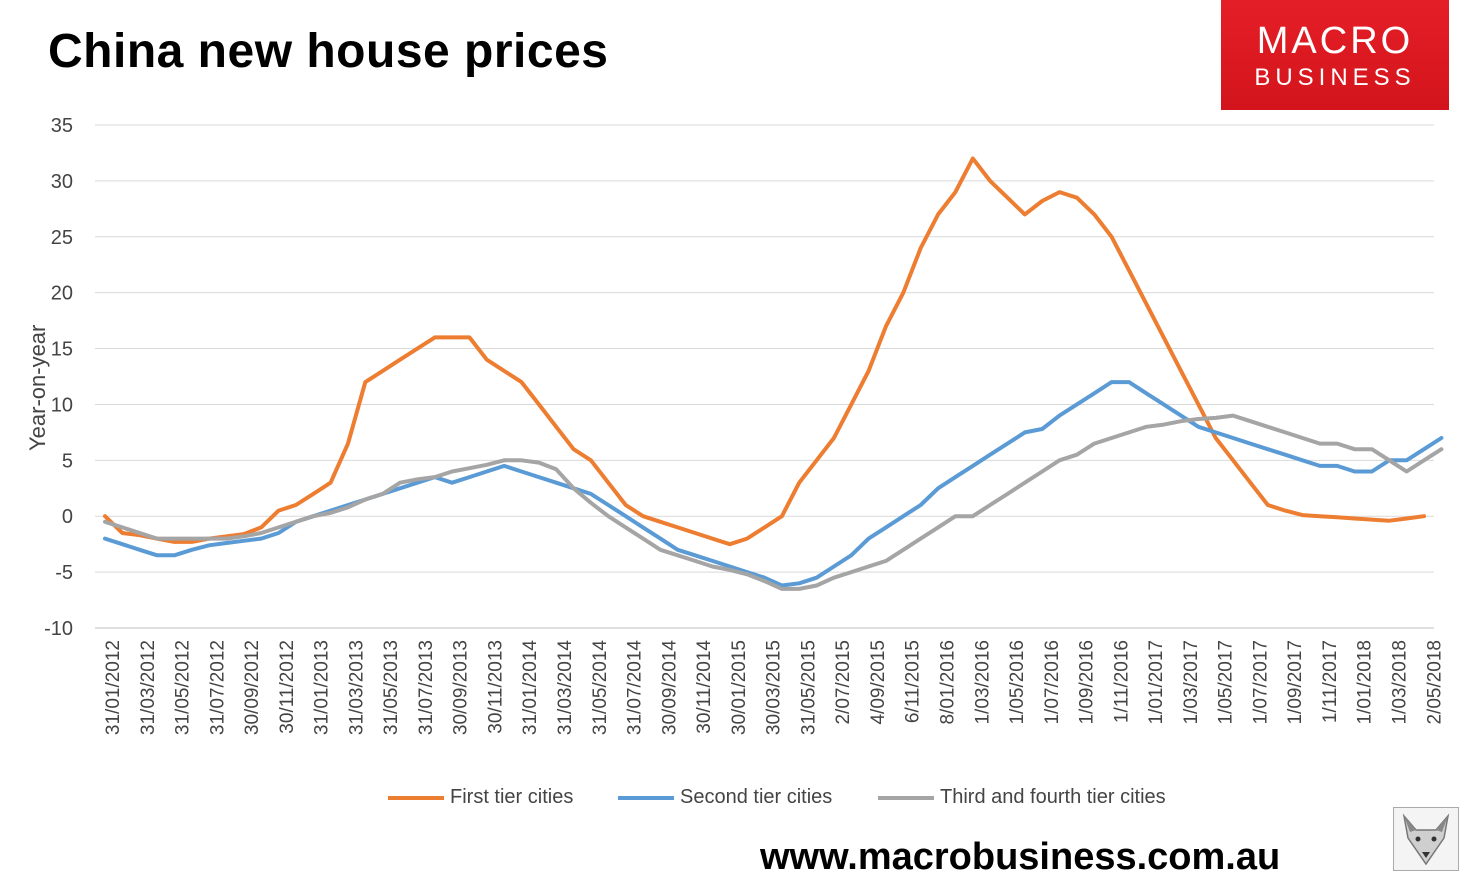  I want to click on x-tick-label: 1/03/2017, so click(1191, 682).